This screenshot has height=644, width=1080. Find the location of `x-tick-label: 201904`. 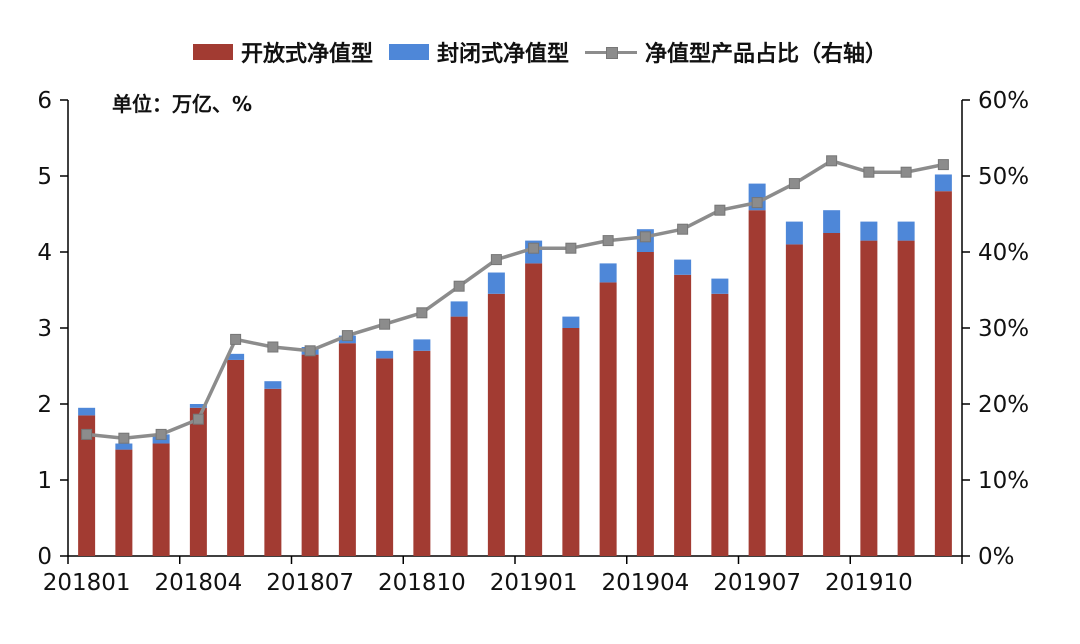

x-tick-label: 201904 is located at coordinates (645, 583).